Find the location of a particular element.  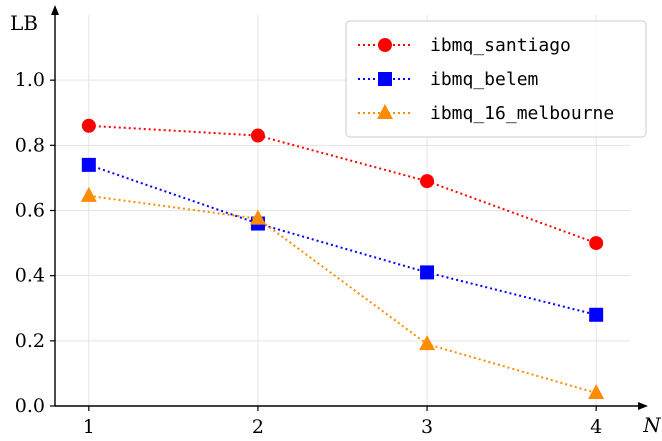

legend-box is located at coordinates (496, 79).